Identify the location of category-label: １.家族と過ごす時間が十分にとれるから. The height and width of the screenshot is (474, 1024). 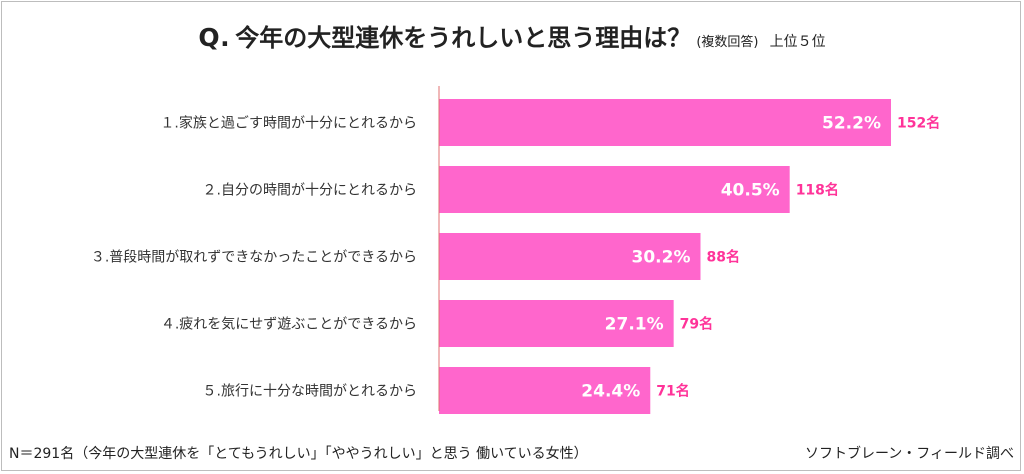
(288, 123).